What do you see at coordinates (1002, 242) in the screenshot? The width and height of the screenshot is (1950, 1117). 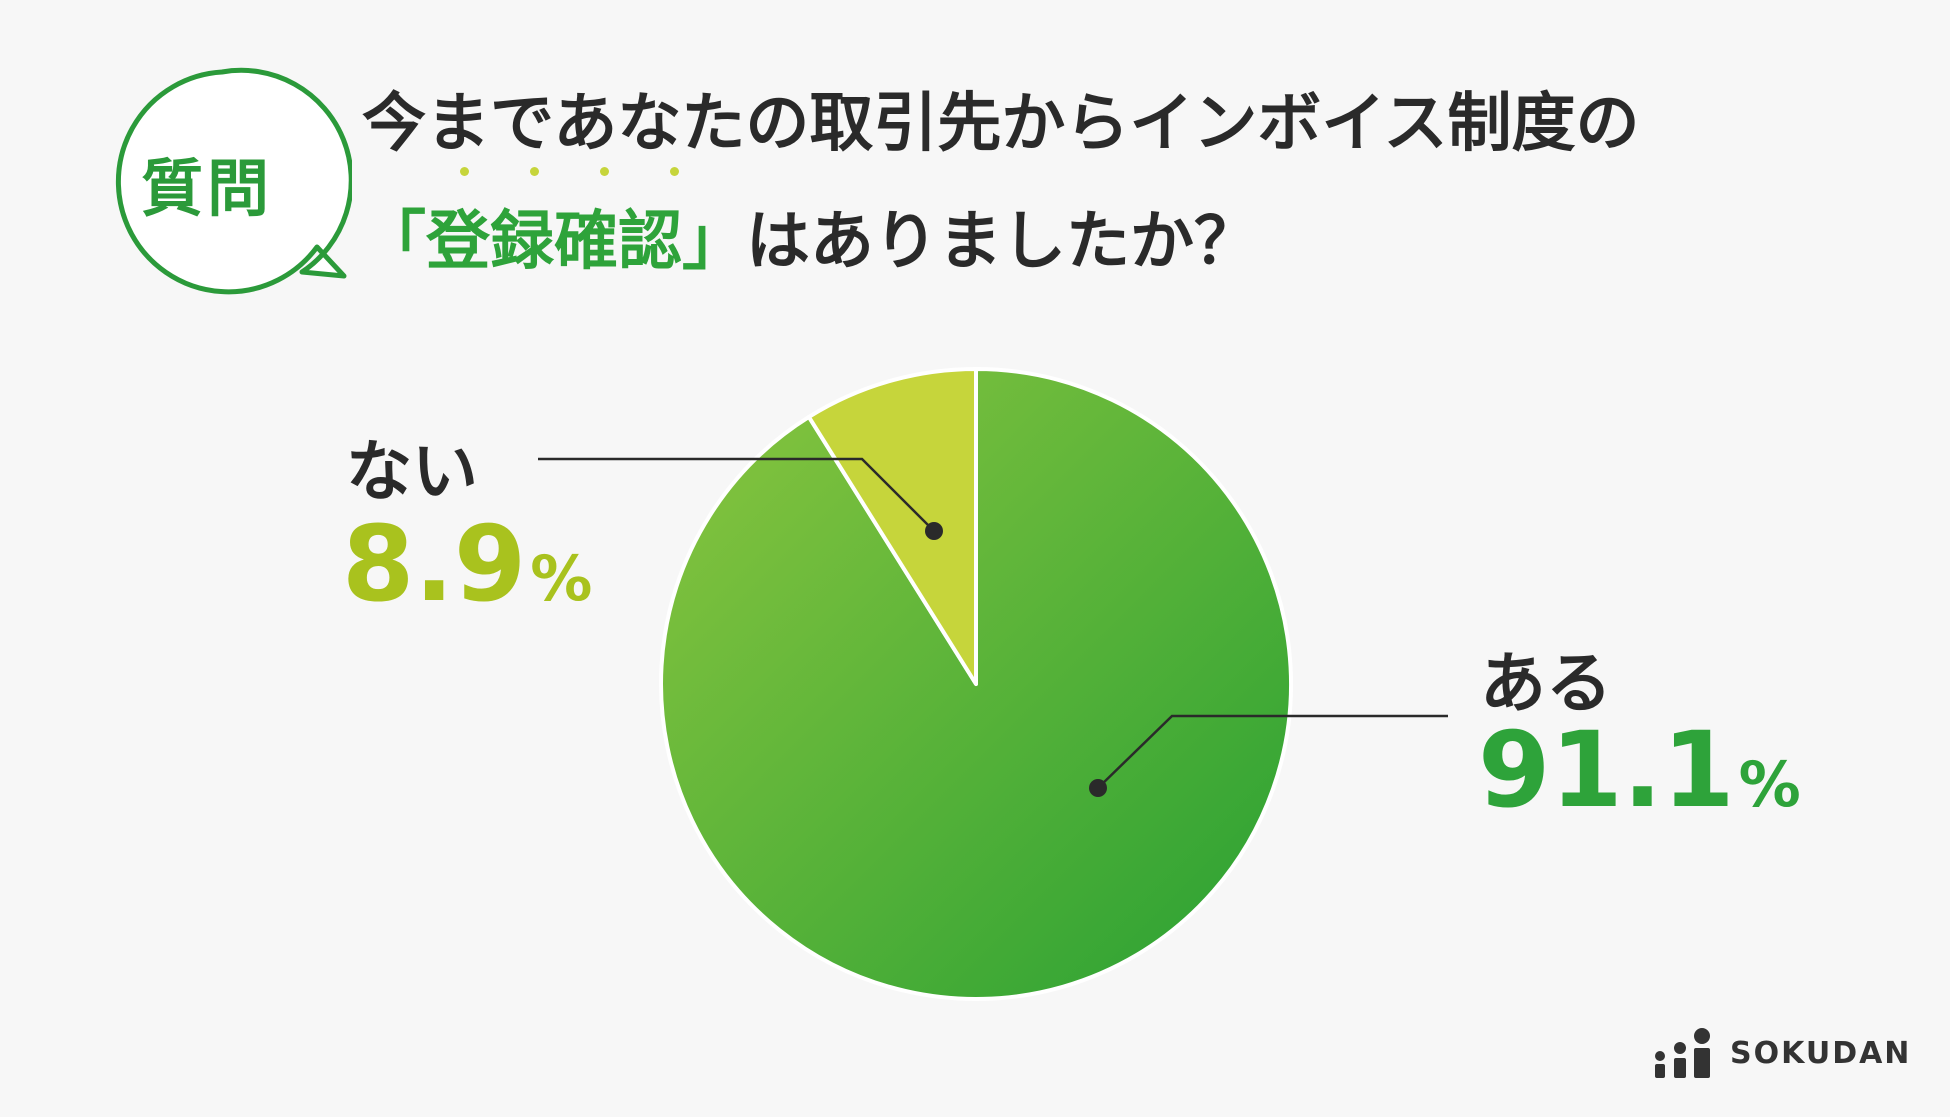 I see `title-rest: はありましたか？` at bounding box center [1002, 242].